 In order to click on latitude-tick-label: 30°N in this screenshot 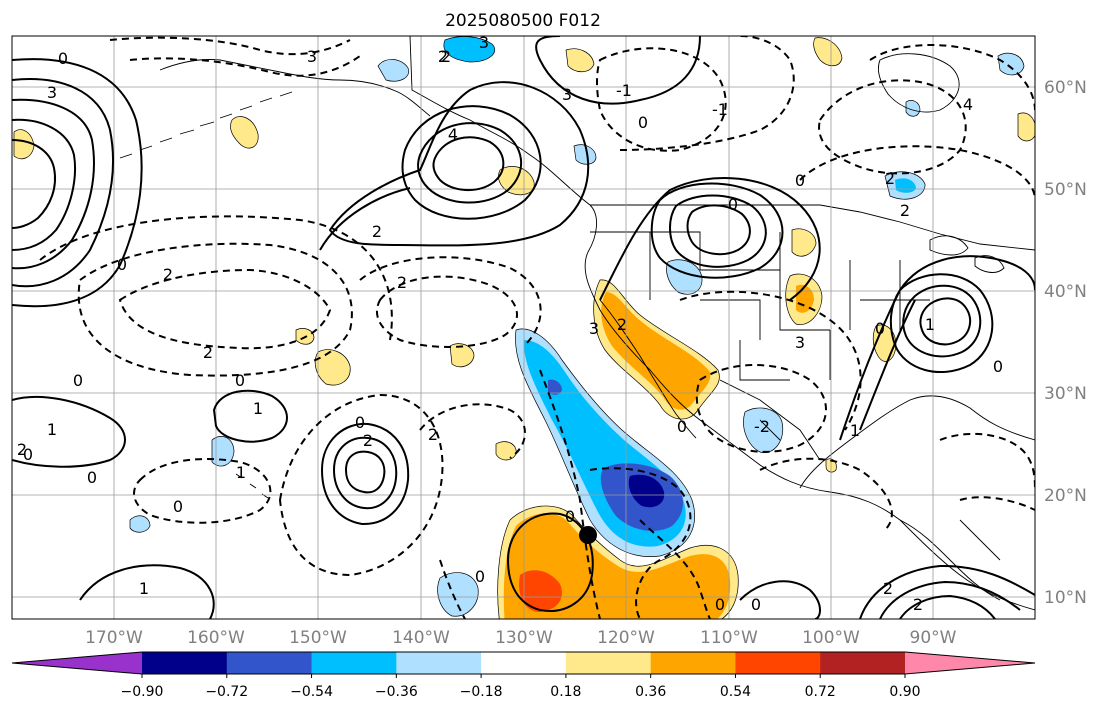, I will do `click(1065, 394)`.